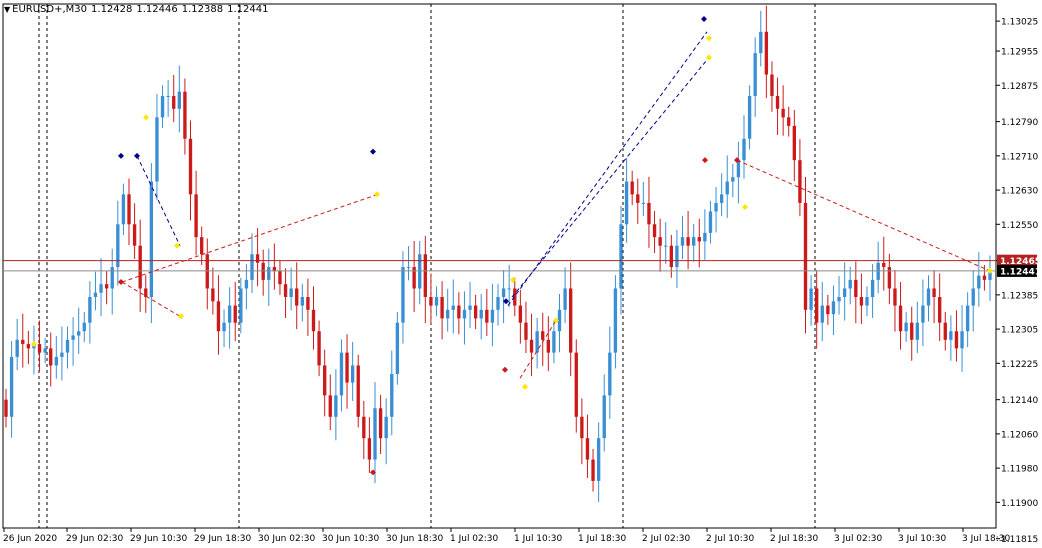  I want to click on close-value: 1.12441, so click(248, 9).